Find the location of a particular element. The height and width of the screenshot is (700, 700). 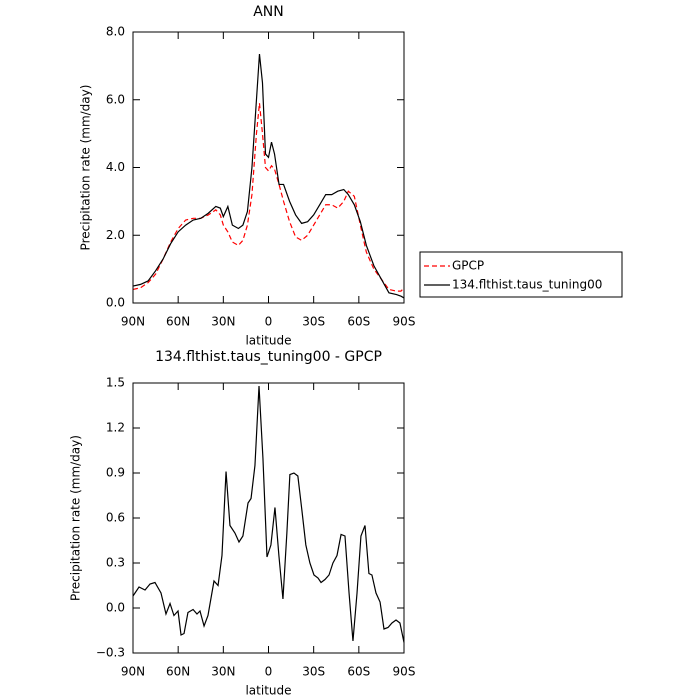

y-tick-label: 1.5 is located at coordinates (115, 383).